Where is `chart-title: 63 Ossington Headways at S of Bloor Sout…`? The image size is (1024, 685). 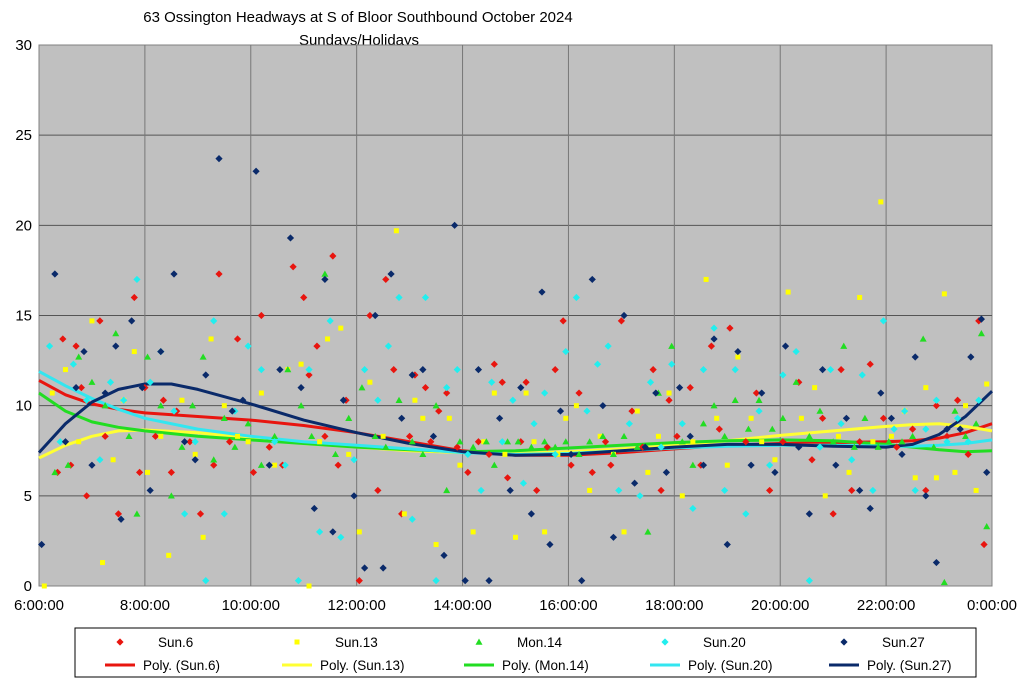 chart-title: 63 Ossington Headways at S of Bloor Sout… is located at coordinates (357, 17).